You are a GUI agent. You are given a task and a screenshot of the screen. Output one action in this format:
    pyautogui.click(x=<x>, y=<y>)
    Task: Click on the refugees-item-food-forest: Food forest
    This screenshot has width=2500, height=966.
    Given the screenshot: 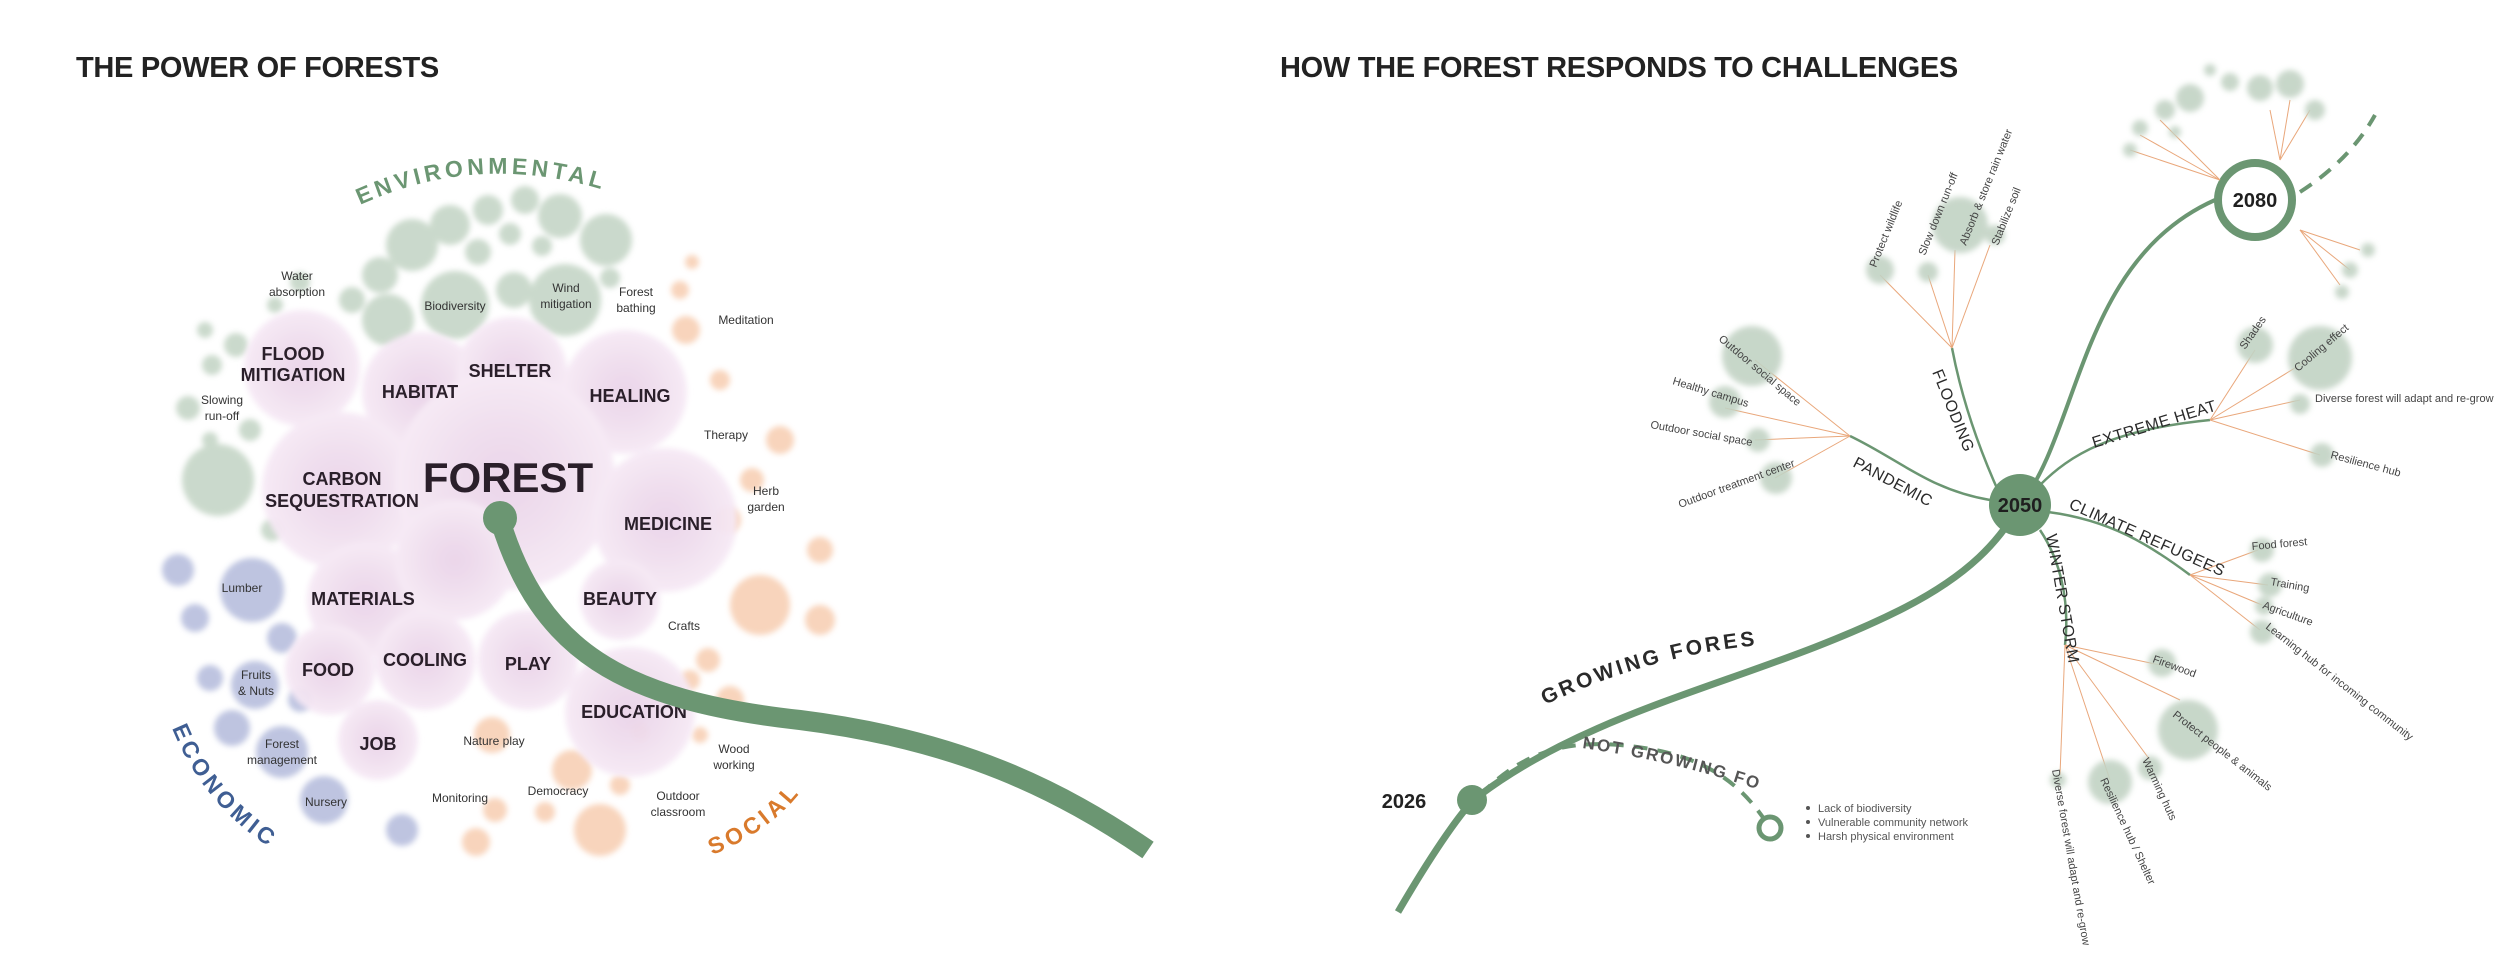 What is the action you would take?
    pyautogui.click(x=2279, y=544)
    